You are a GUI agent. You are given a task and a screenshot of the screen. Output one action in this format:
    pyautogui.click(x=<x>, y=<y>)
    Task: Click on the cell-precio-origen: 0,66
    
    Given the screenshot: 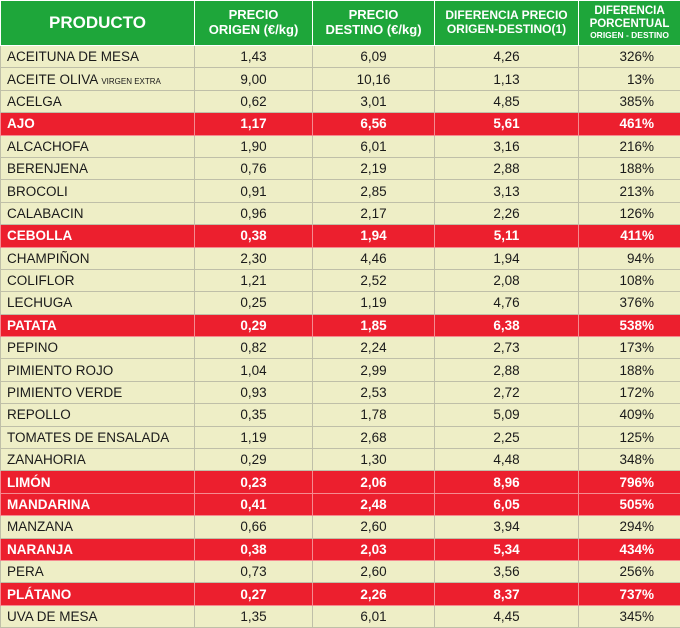 What is the action you would take?
    pyautogui.click(x=254, y=527)
    